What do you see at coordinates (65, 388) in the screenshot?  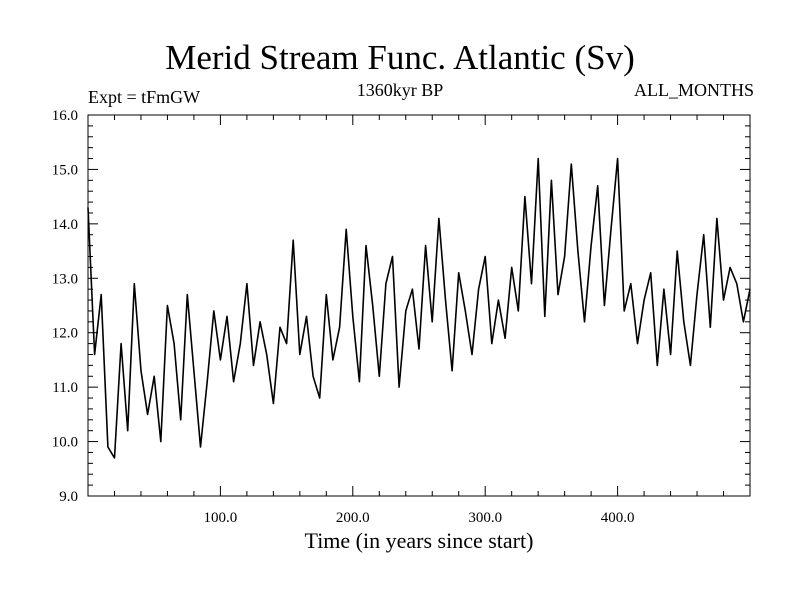 I see `y-tick-label: 11.0` at bounding box center [65, 388].